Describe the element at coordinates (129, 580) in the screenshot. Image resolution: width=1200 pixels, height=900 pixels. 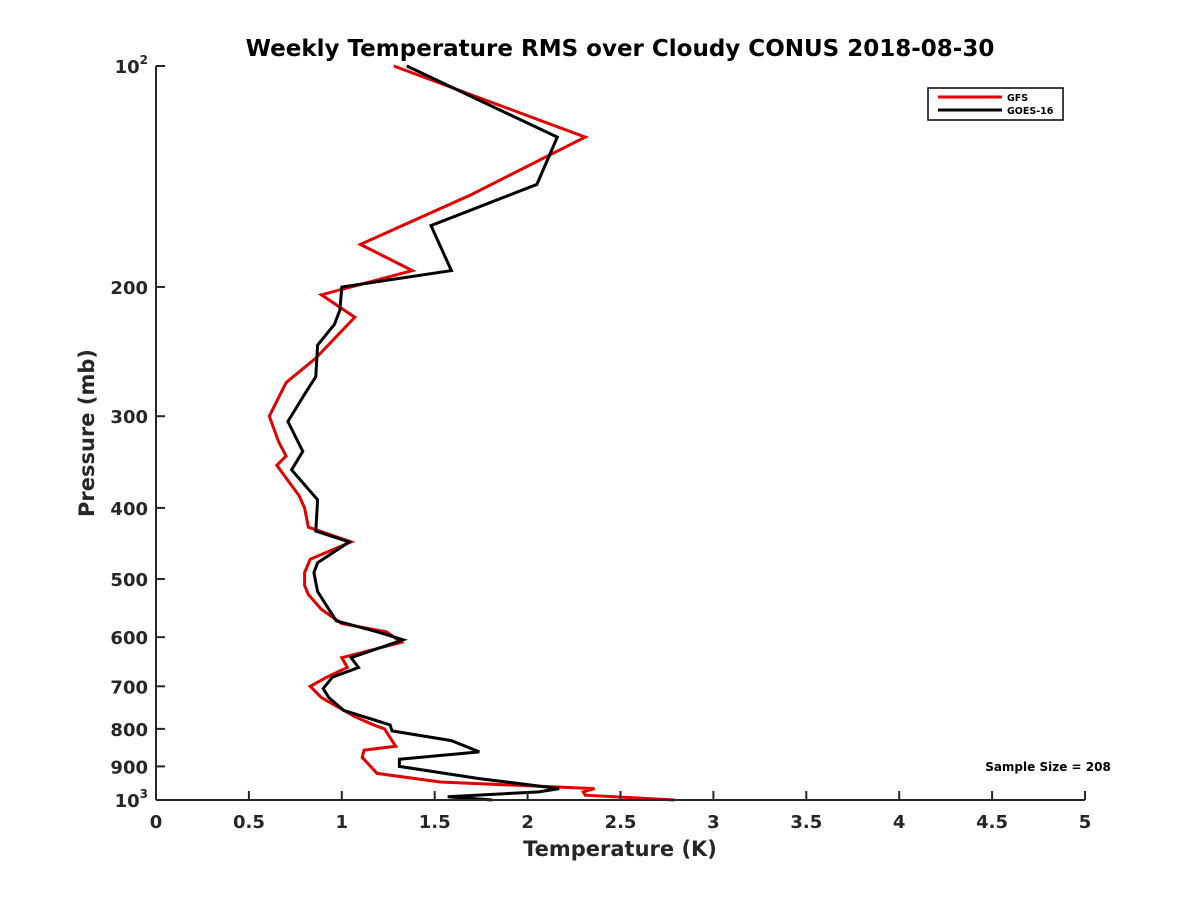
I see `y-tick-label: 500` at that location.